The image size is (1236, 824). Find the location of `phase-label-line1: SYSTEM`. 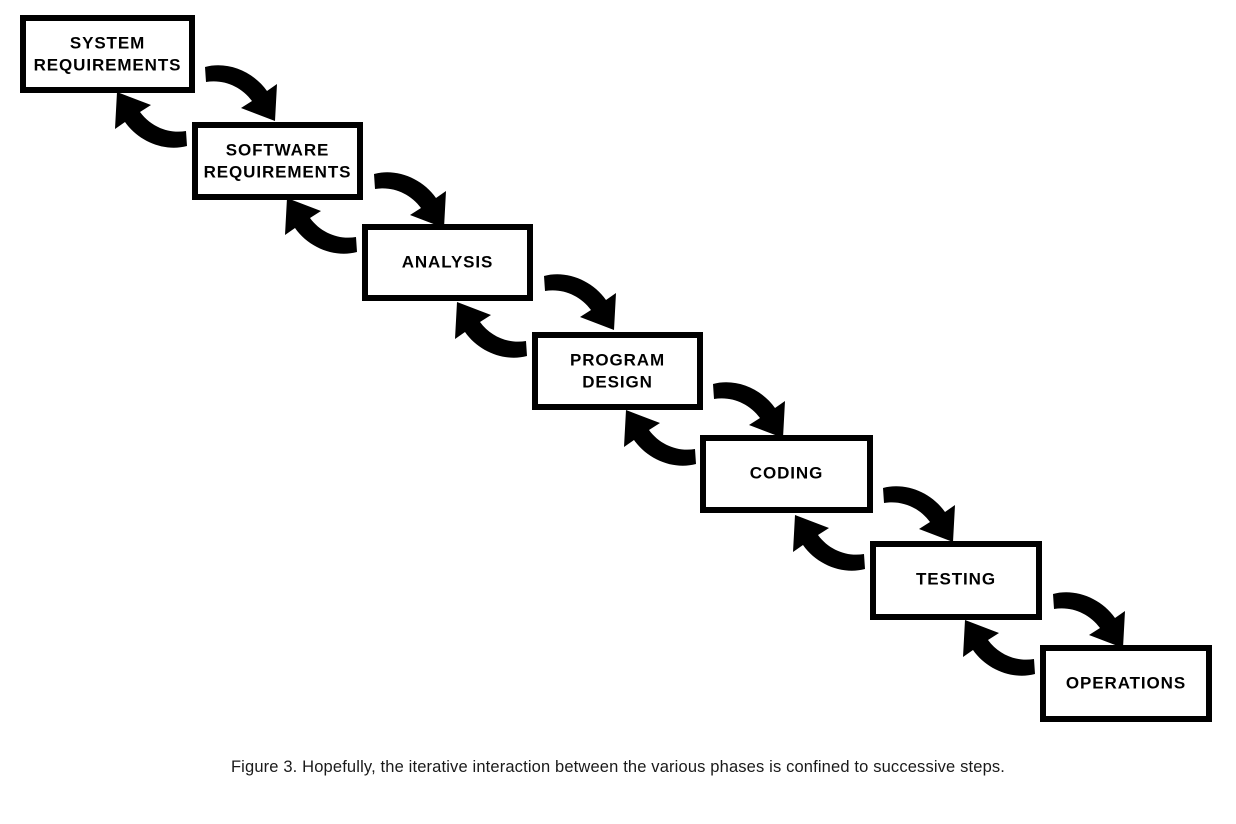

phase-label-line1: SYSTEM is located at coordinates (107, 42).